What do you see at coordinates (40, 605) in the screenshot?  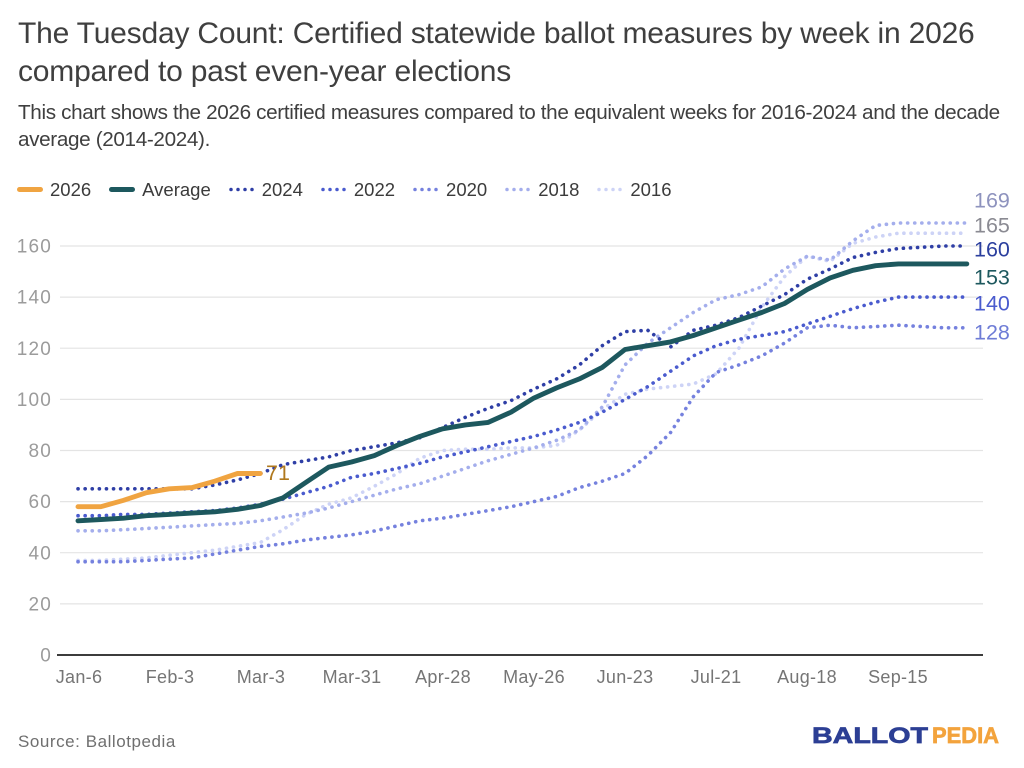 I see `svg-text: 20` at bounding box center [40, 605].